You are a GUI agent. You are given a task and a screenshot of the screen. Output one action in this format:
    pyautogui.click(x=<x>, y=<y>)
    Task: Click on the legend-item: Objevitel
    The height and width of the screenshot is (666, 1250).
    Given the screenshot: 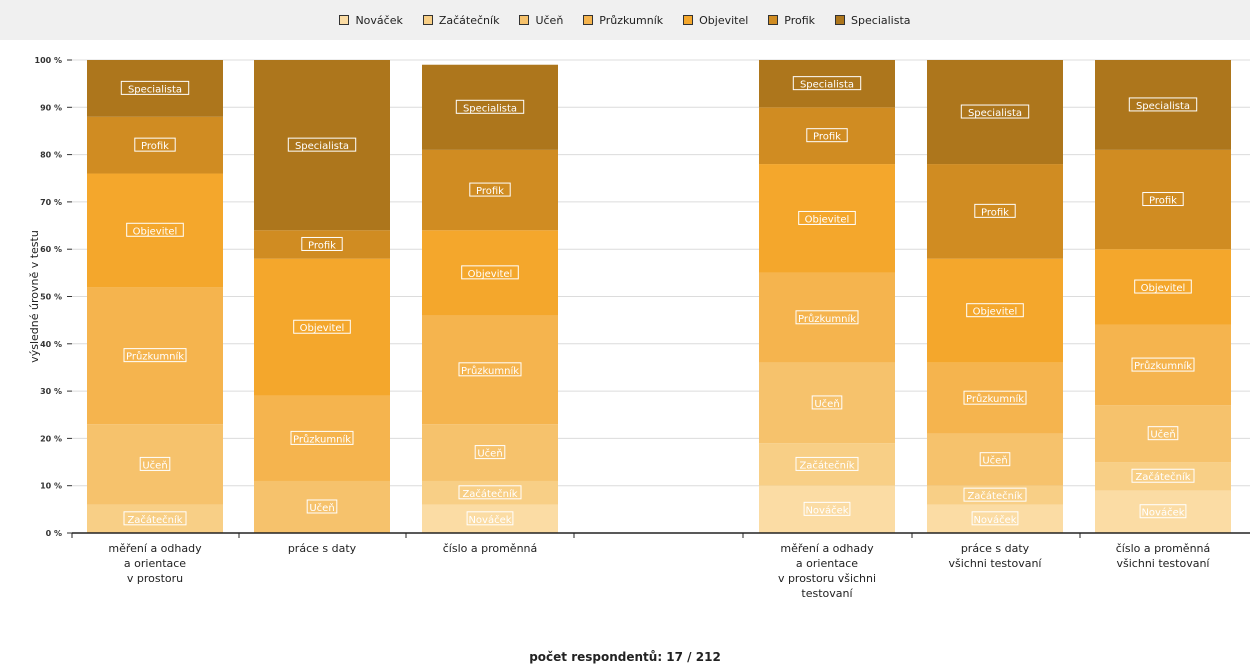 What is the action you would take?
    pyautogui.click(x=715, y=20)
    